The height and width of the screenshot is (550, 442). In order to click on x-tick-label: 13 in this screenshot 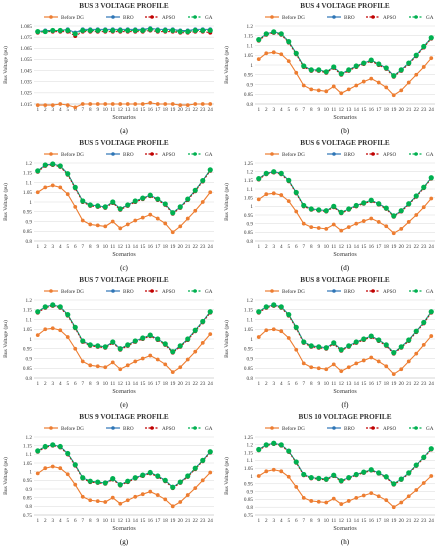, I will do `click(128, 521)`.